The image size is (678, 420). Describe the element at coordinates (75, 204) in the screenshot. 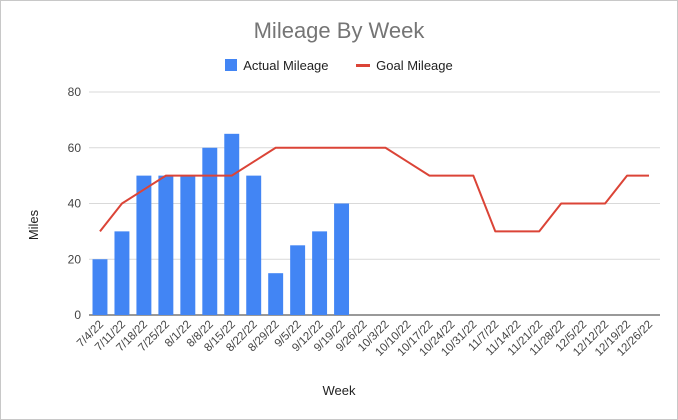

I see `y-tick-label: 40` at that location.